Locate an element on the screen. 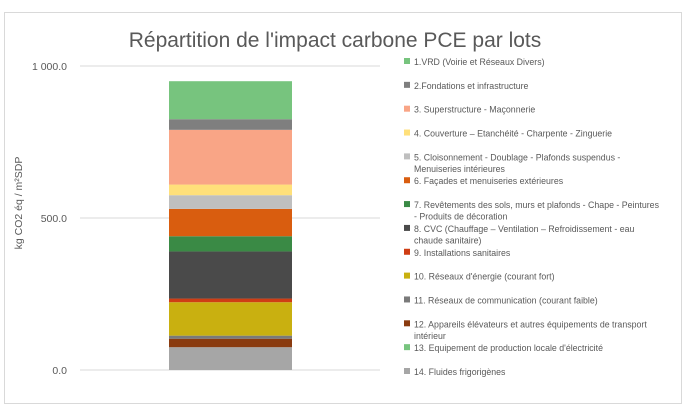 This screenshot has height=408, width=689. legend-label-14: 14. Fluides frigorigènes is located at coordinates (460, 372).